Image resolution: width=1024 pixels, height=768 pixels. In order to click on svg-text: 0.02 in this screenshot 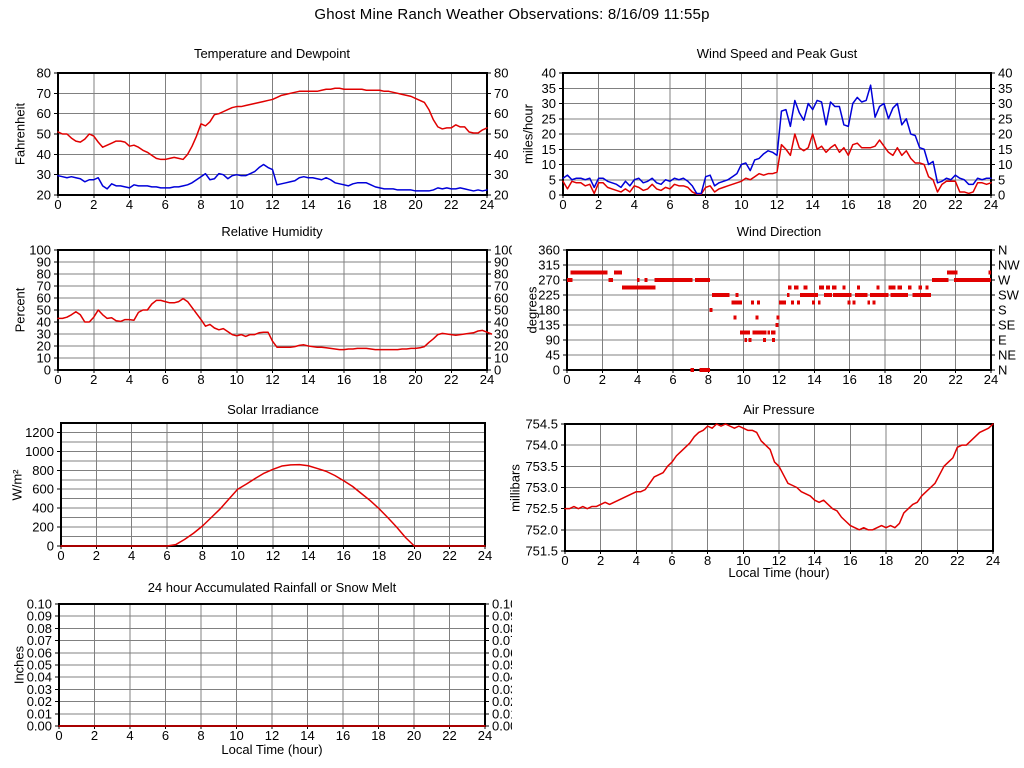, I will do `click(39, 701)`.